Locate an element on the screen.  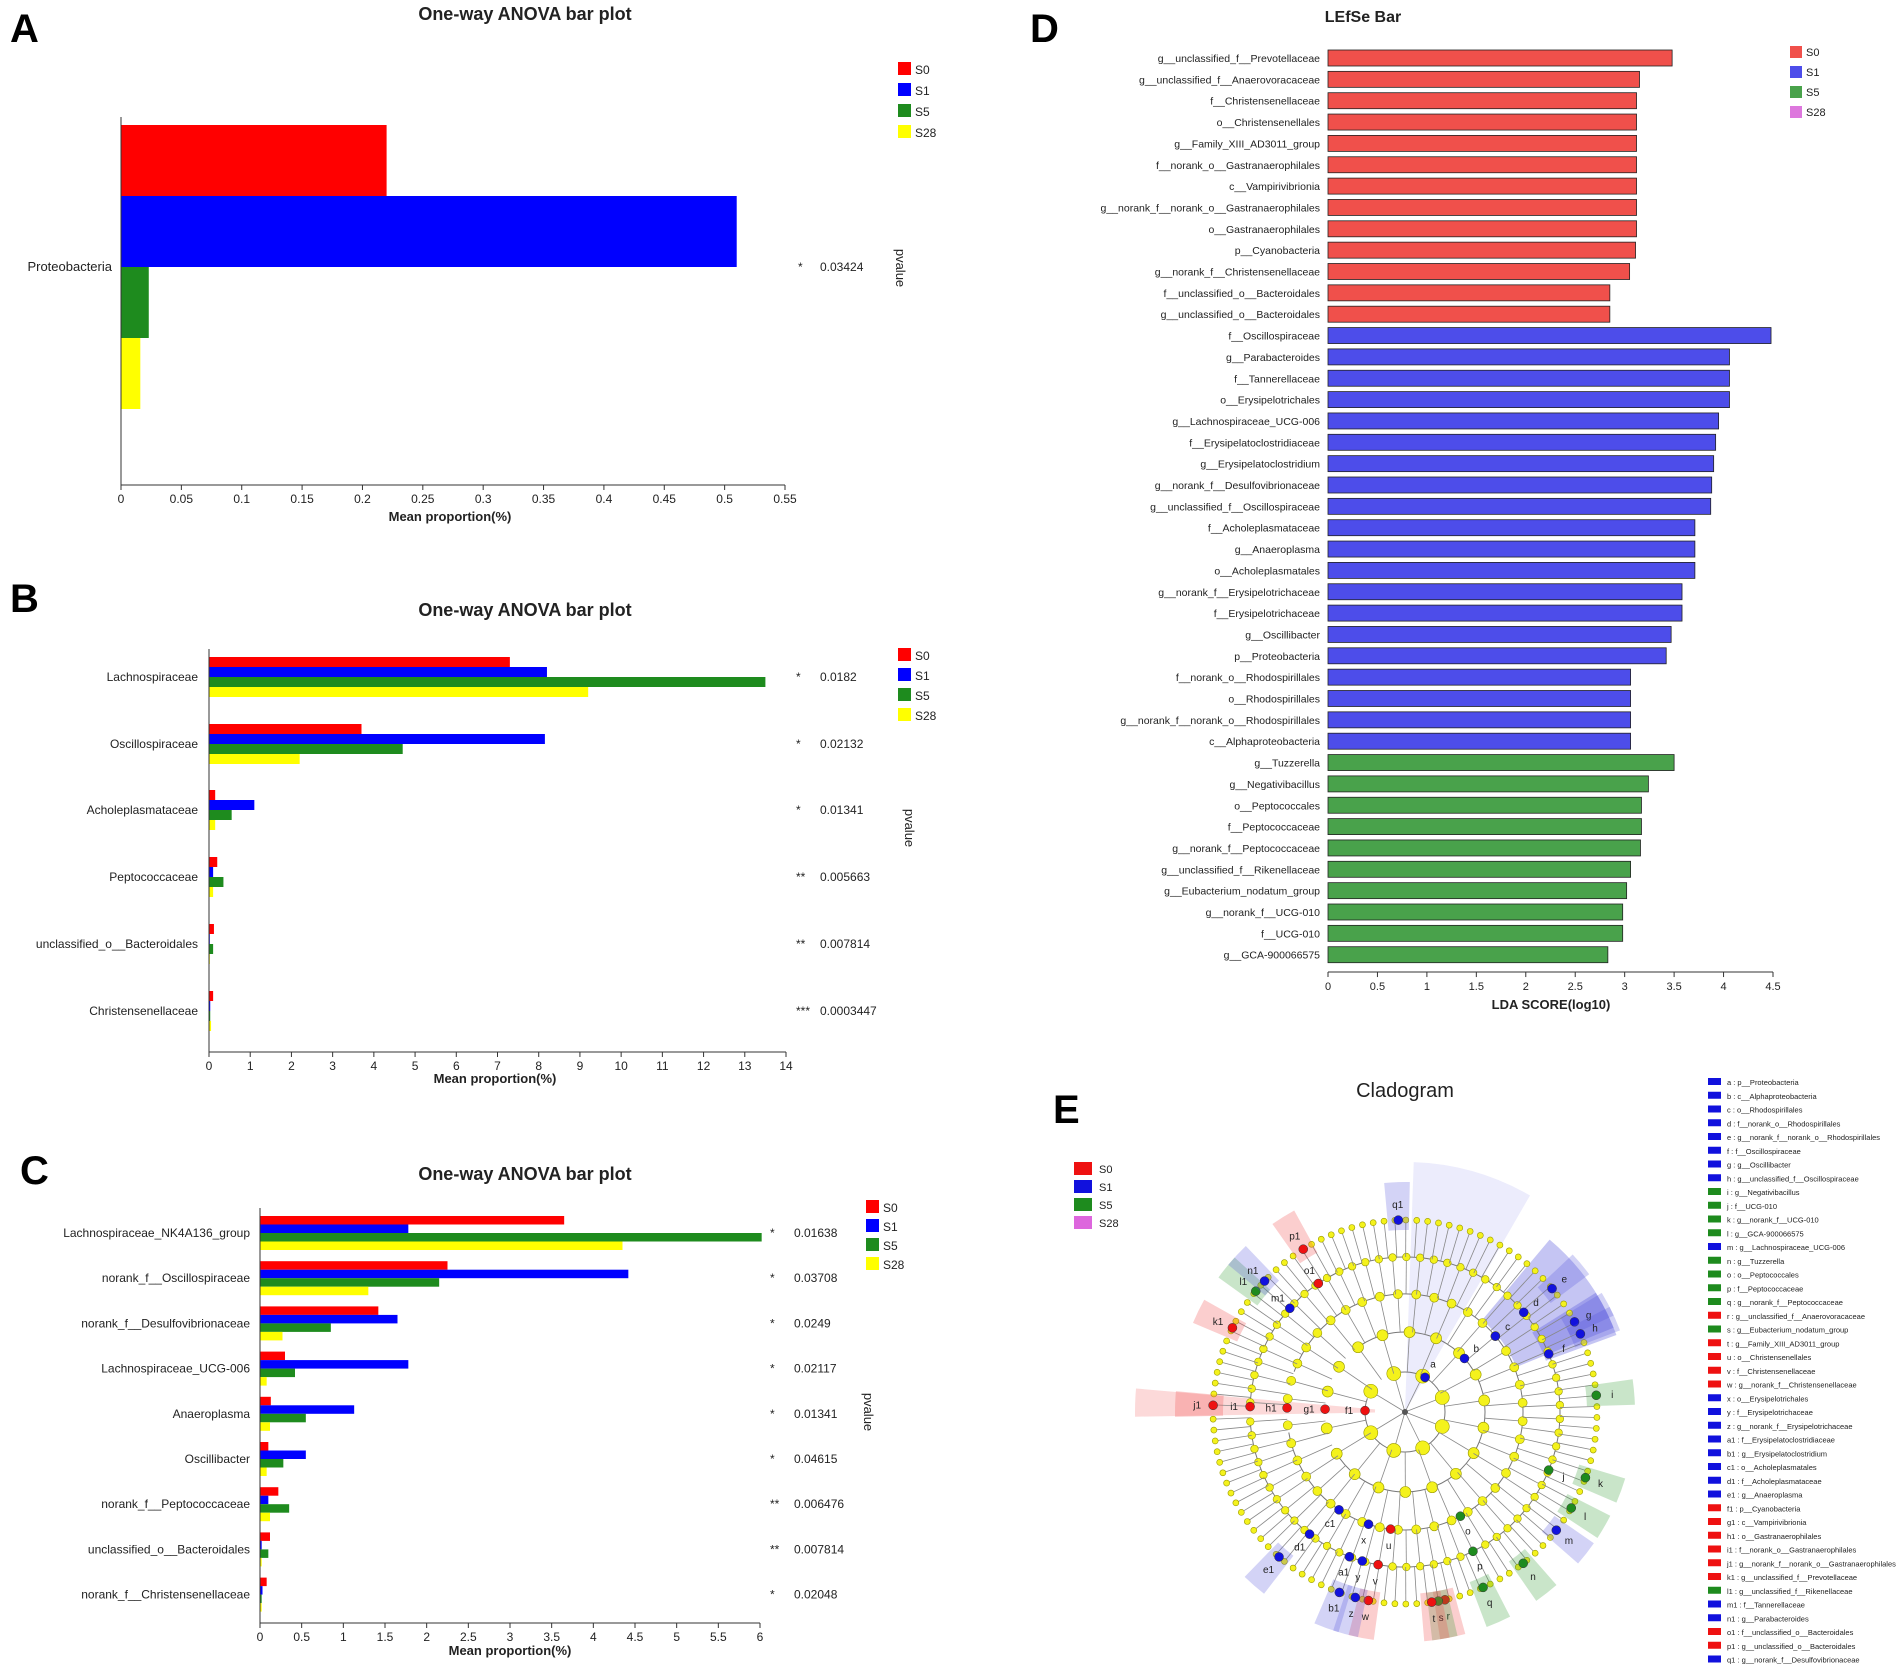
clado-node-label-q: q is located at coordinates (1490, 1603).